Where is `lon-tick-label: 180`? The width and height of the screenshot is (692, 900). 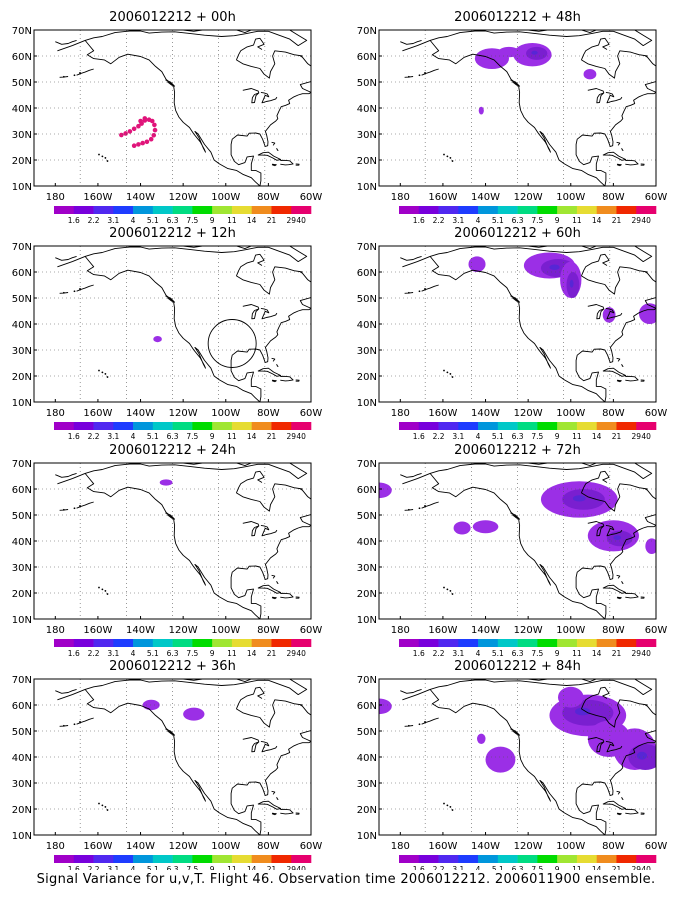
lon-tick-label: 180 is located at coordinates (55, 630).